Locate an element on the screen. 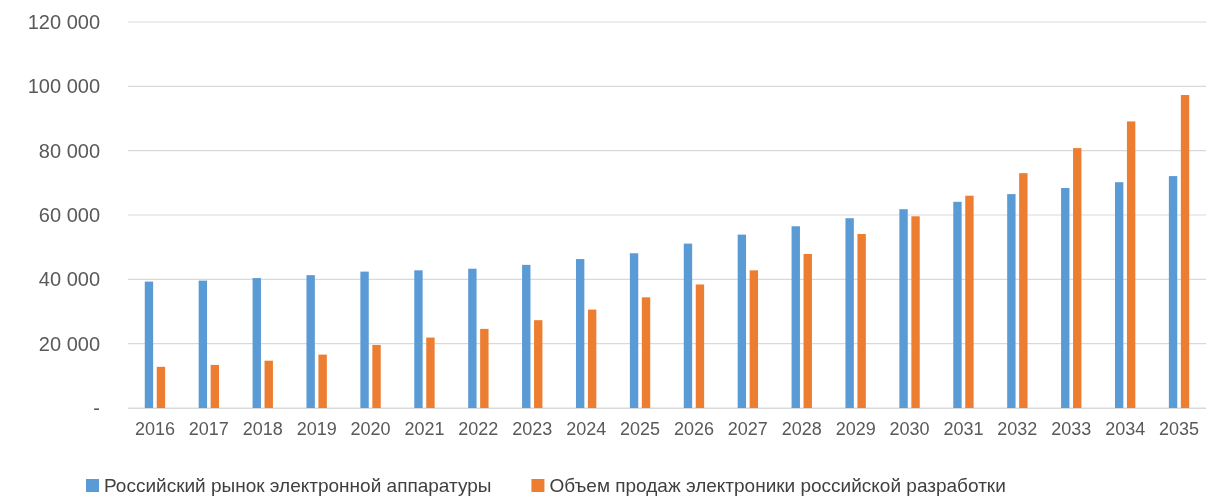 The width and height of the screenshot is (1206, 504). x-tick-label: 2030 is located at coordinates (909, 428).